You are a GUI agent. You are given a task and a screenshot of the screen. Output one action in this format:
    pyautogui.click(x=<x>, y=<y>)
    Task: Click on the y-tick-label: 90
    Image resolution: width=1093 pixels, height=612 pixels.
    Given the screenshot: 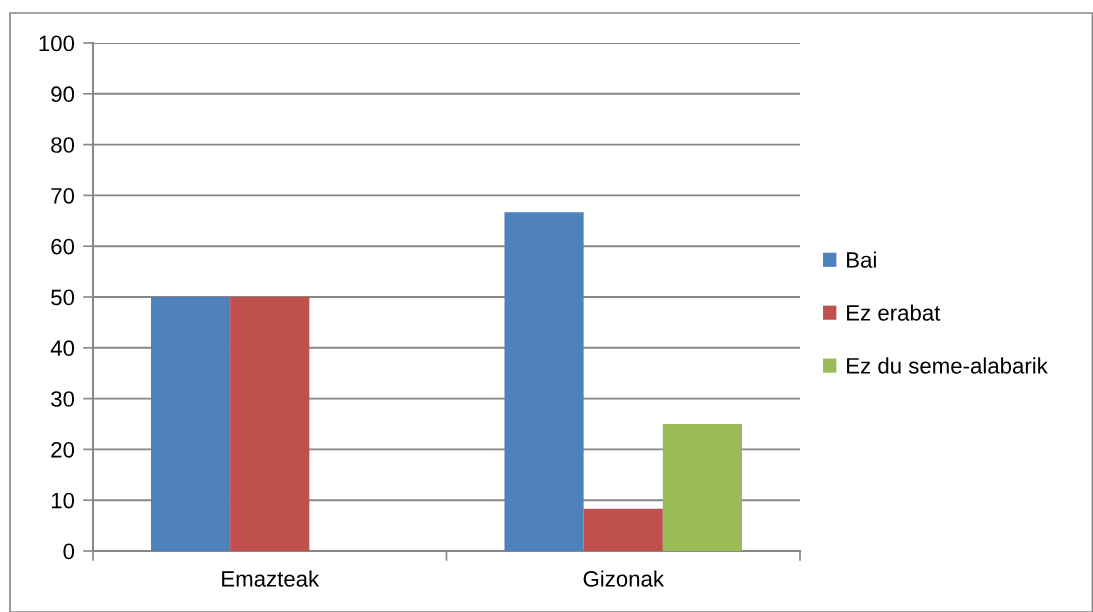 What is the action you would take?
    pyautogui.click(x=63, y=94)
    